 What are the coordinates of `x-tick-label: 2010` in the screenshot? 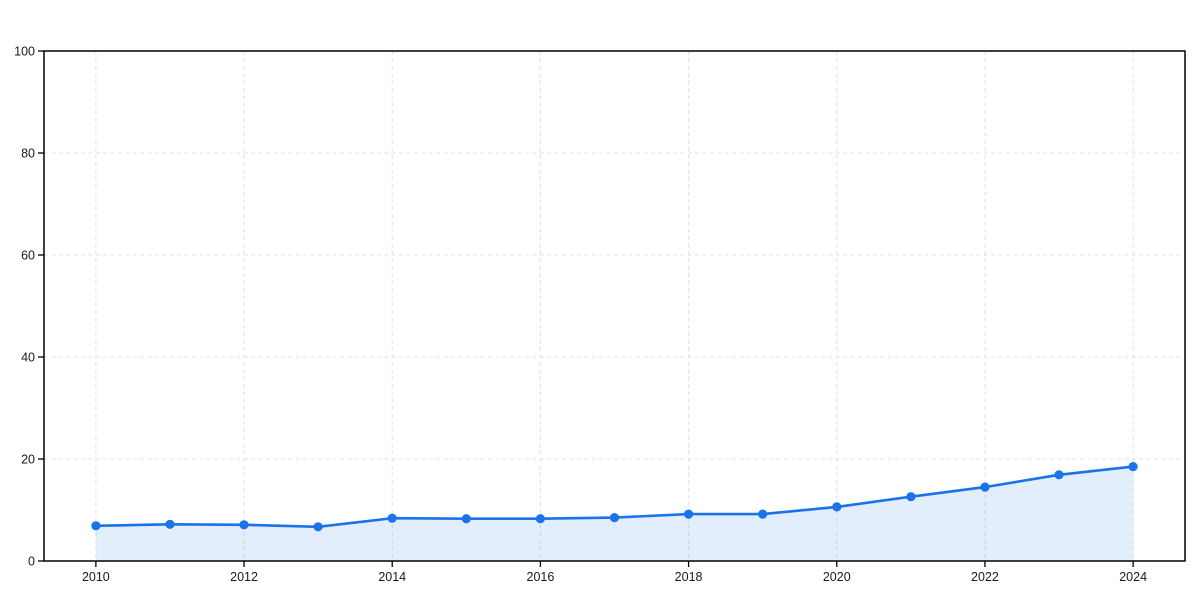 It's located at (96, 577).